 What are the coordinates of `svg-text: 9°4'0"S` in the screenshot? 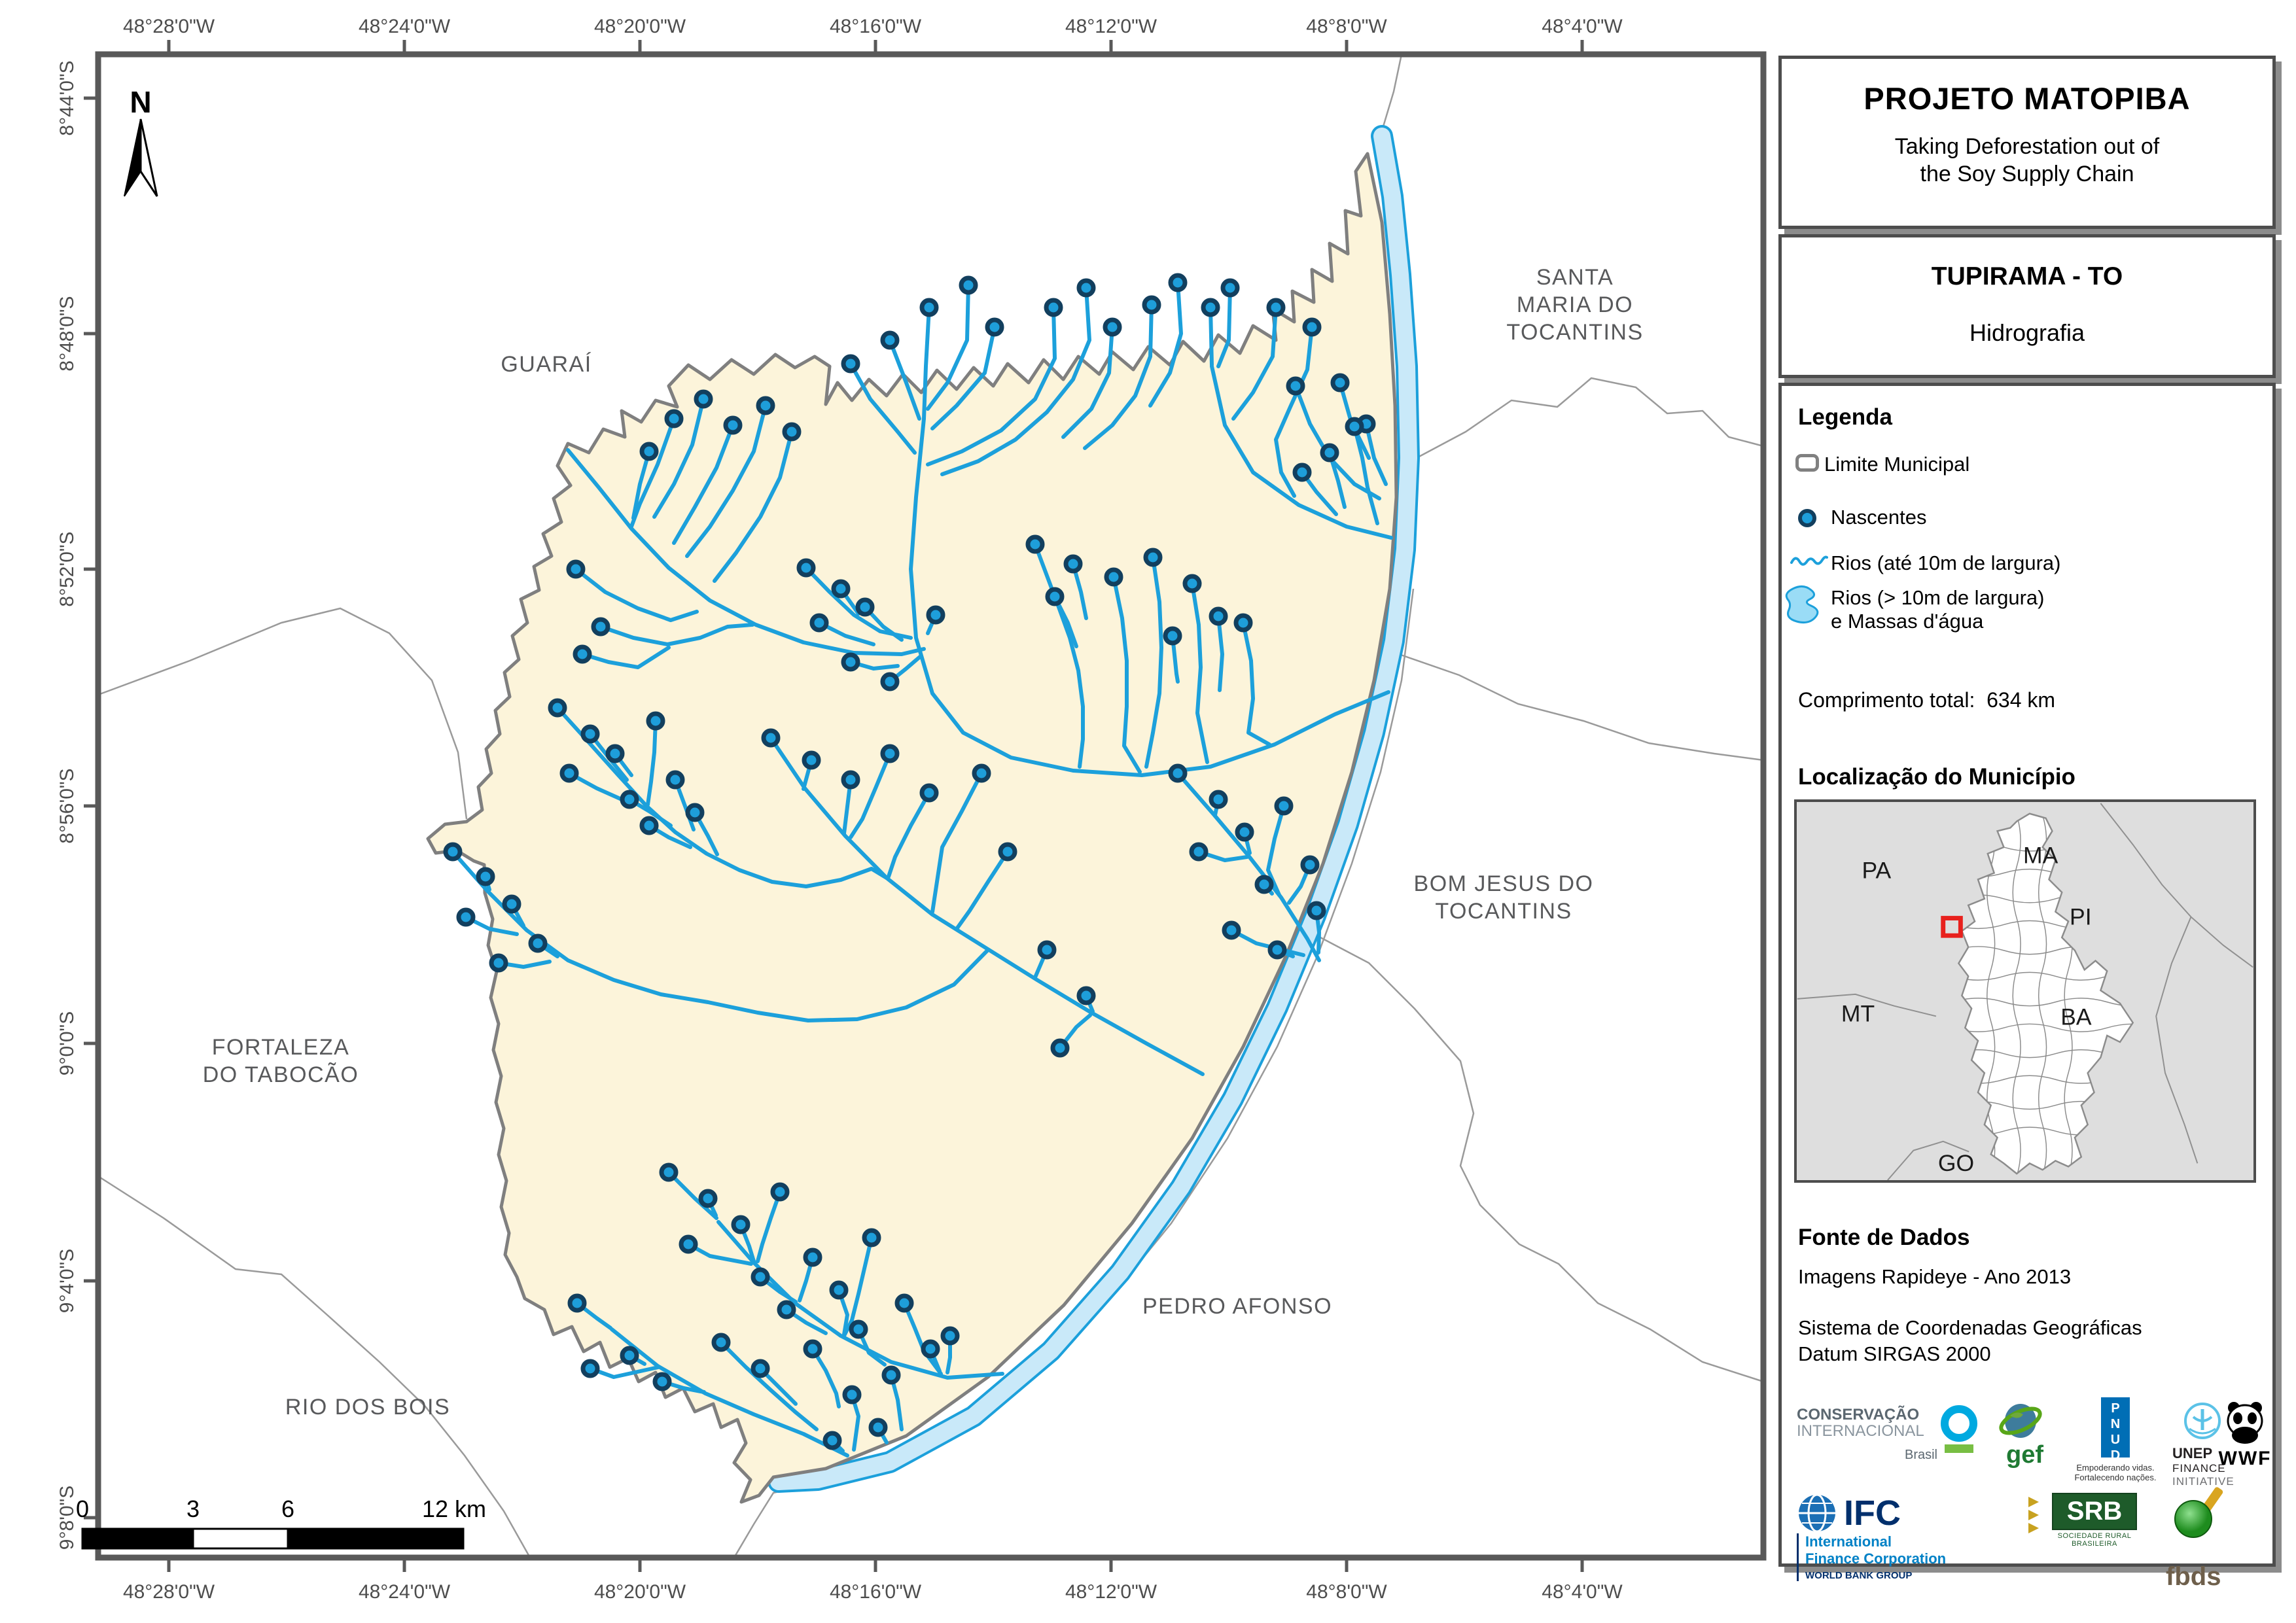 It's located at (67, 1281).